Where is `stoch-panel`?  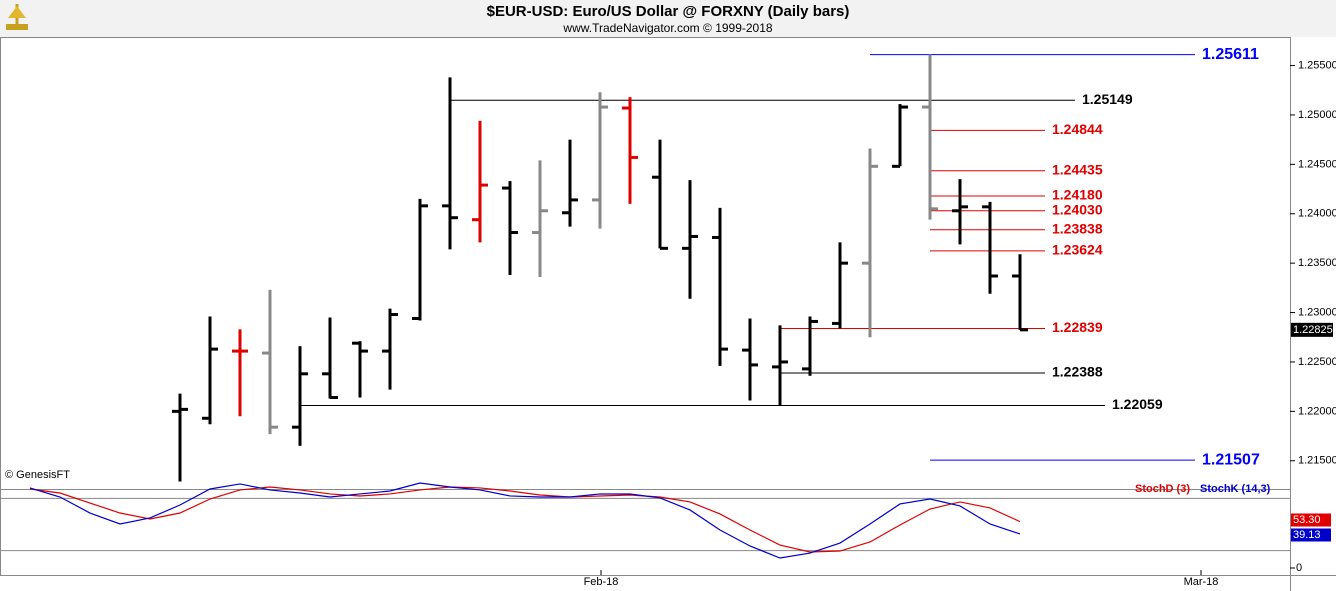 stoch-panel is located at coordinates (645, 532).